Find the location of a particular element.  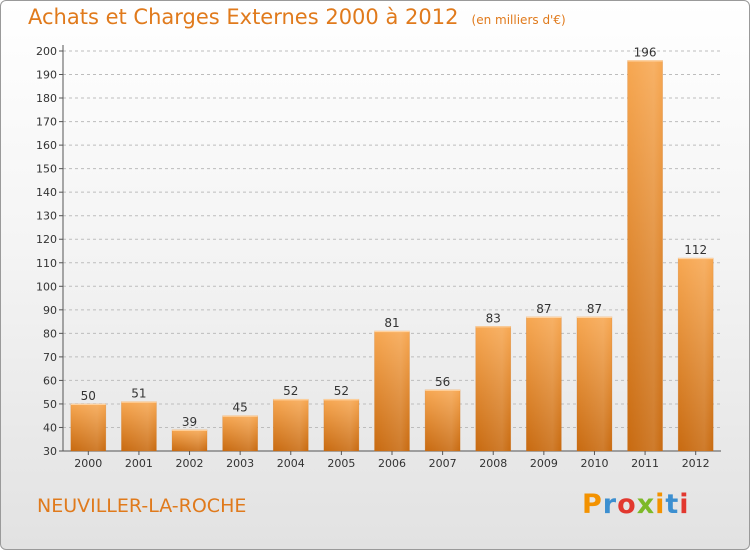

x-tick-label: 2011 is located at coordinates (645, 463).